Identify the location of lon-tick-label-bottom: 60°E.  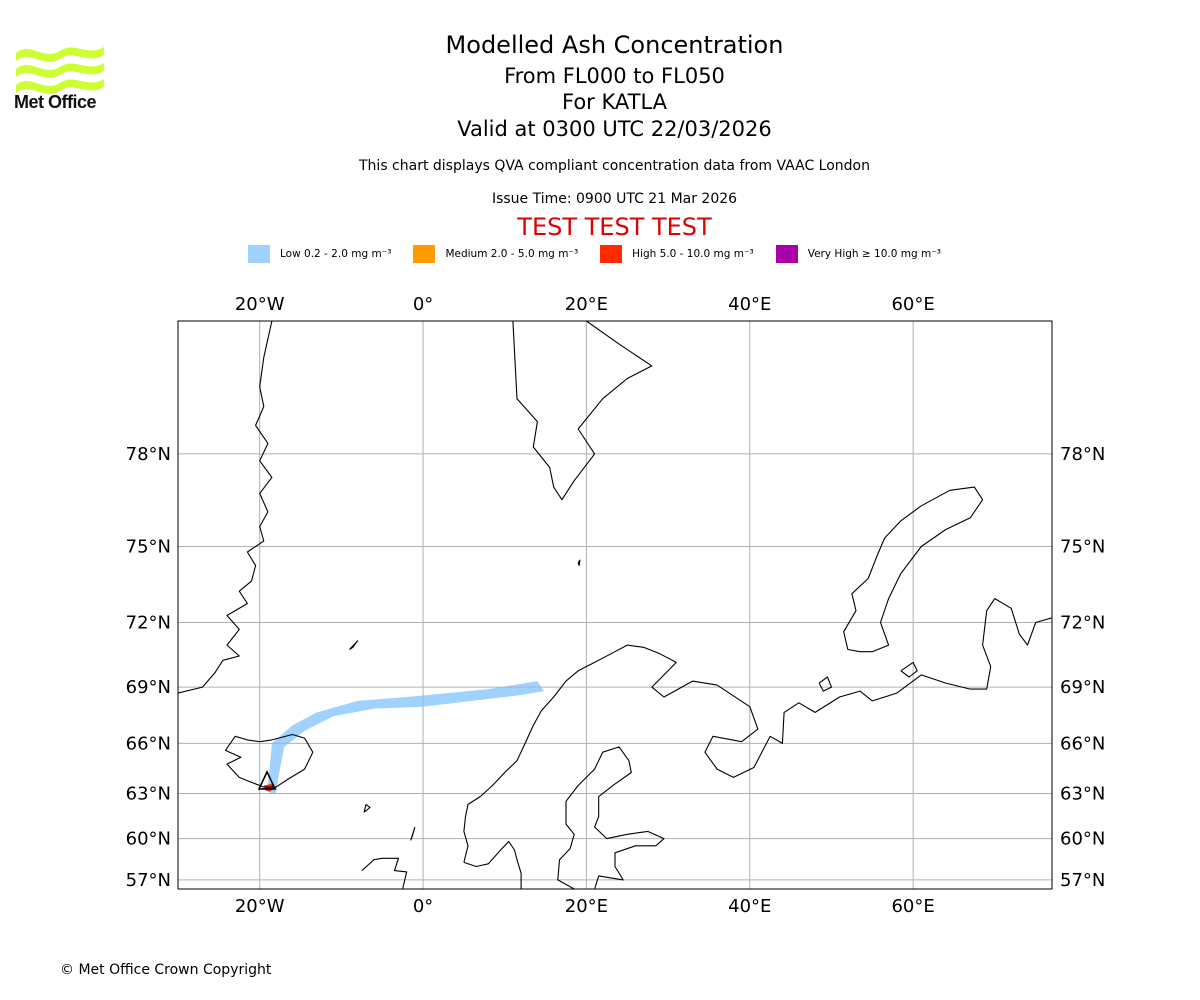
(912, 906).